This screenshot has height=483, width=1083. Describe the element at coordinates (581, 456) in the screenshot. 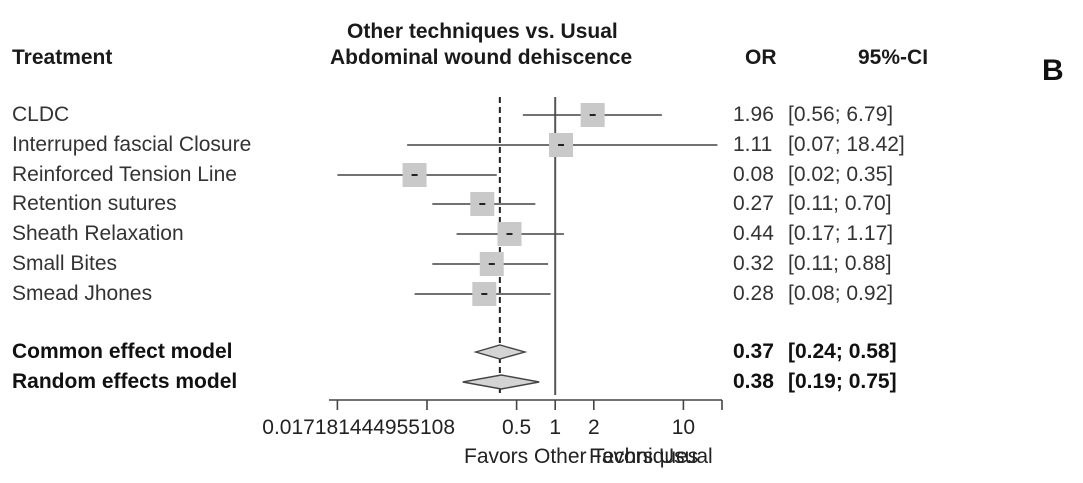

I see `xlabel-left: Favors Other Techniques` at that location.